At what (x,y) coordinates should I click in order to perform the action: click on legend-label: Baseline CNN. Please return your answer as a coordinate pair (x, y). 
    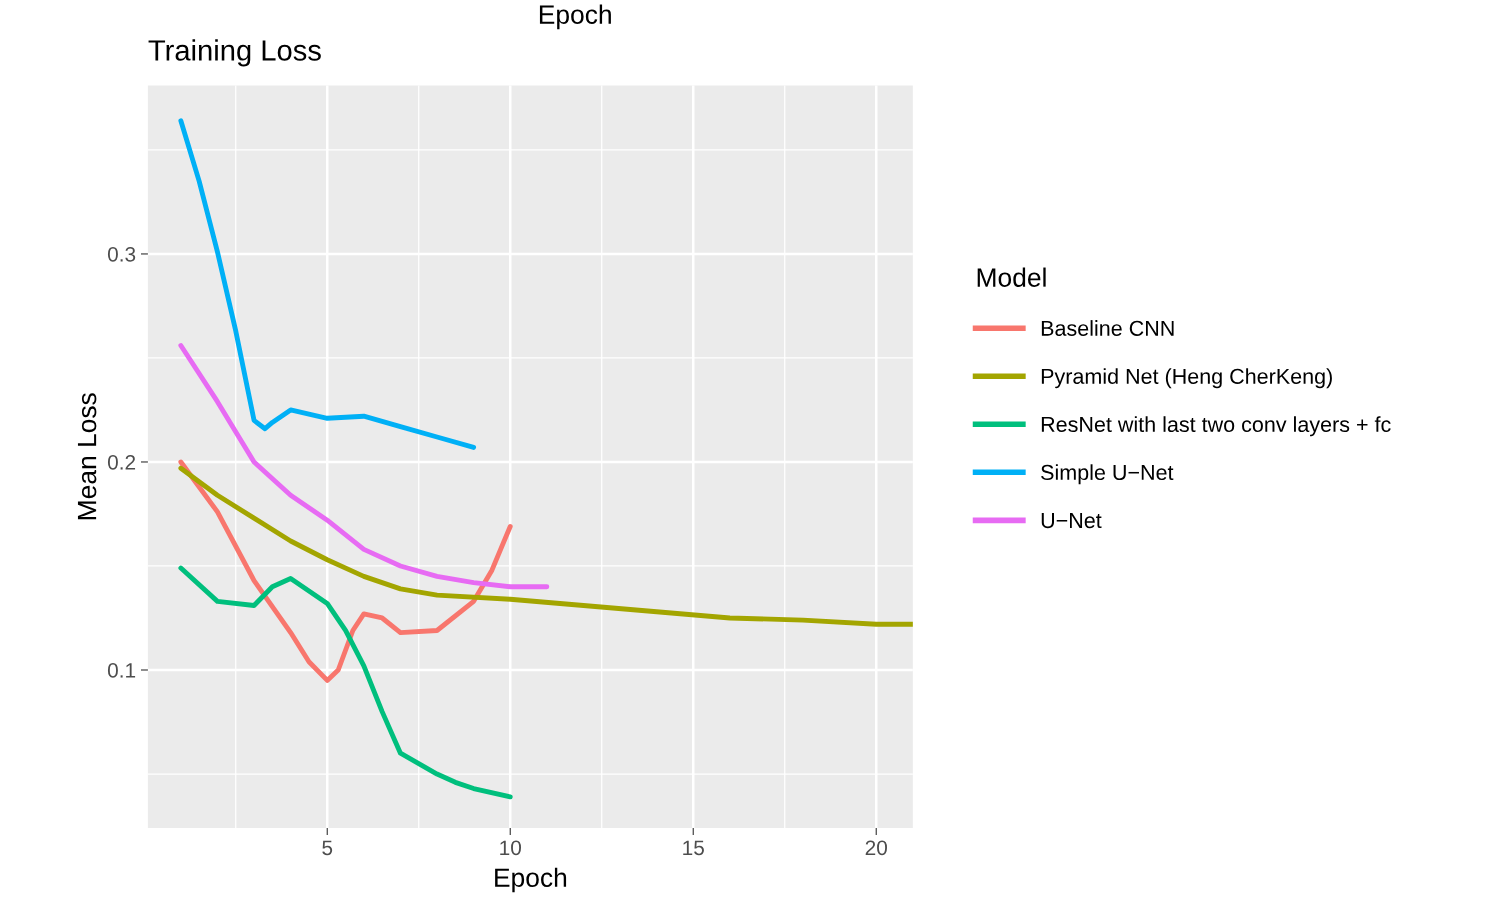
    Looking at the image, I should click on (1107, 328).